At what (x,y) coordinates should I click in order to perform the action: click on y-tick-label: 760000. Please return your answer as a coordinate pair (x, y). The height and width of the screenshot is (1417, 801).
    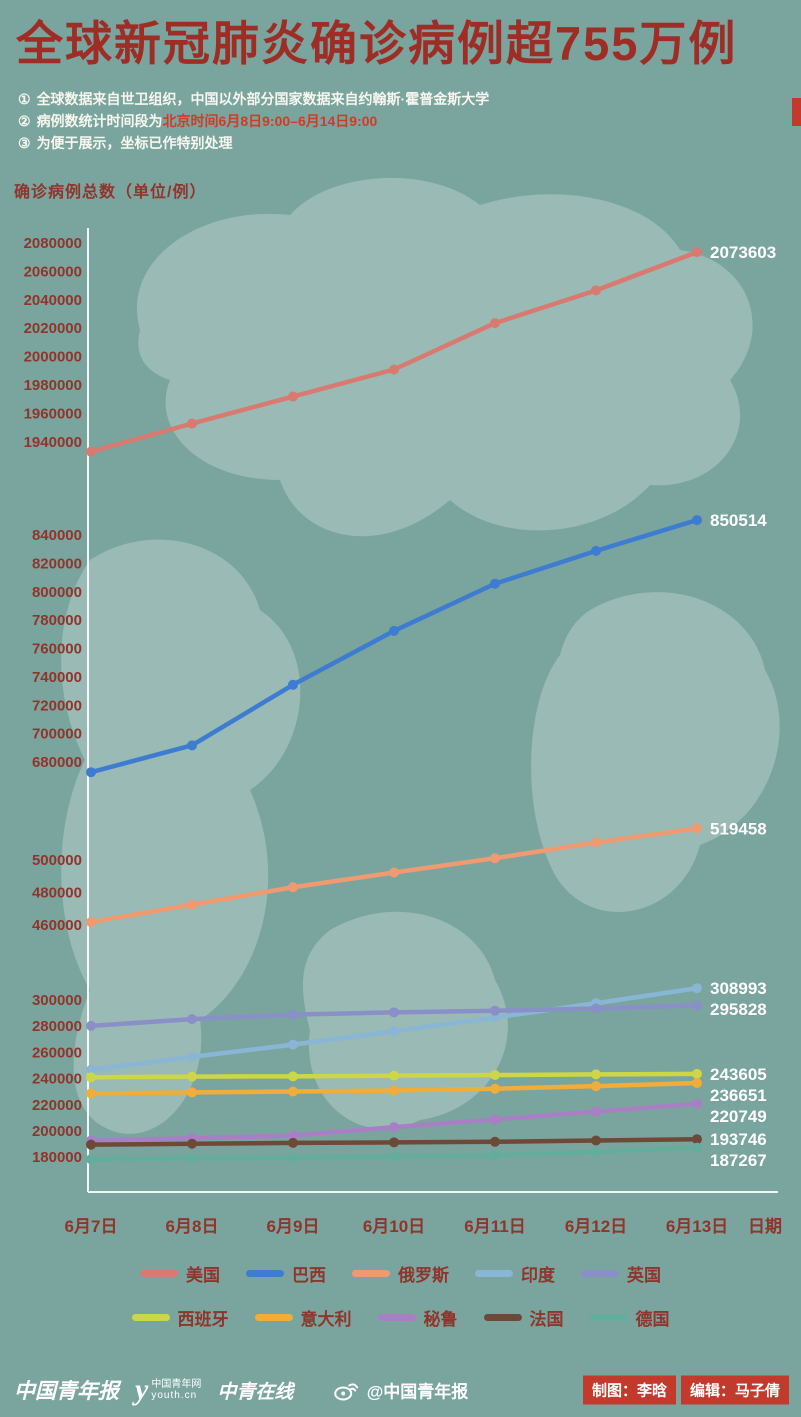
    Looking at the image, I should click on (57, 649).